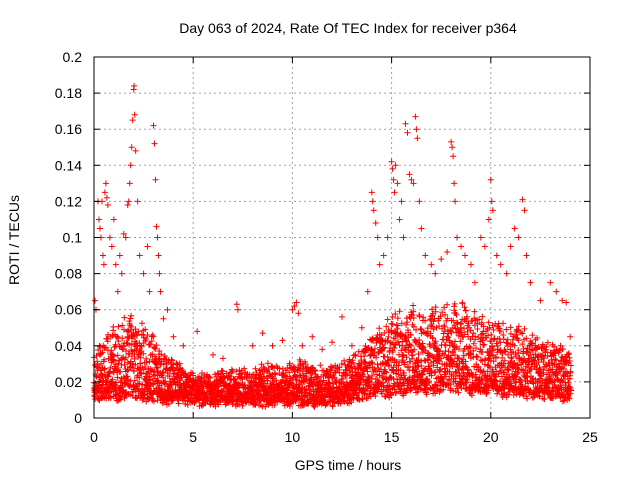  What do you see at coordinates (68, 93) in the screenshot?
I see `y-tick-label: 0.18` at bounding box center [68, 93].